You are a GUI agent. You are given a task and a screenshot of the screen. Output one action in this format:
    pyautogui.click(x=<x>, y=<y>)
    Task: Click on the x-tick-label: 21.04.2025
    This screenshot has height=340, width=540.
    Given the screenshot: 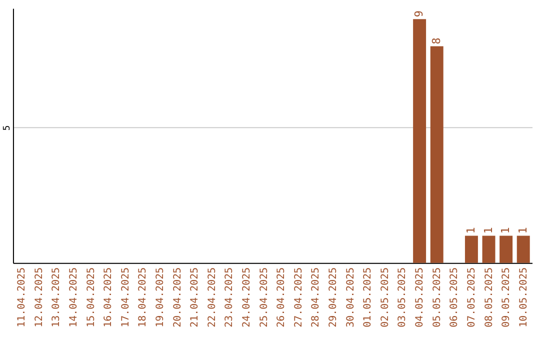 What is the action you would take?
    pyautogui.click(x=195, y=297)
    